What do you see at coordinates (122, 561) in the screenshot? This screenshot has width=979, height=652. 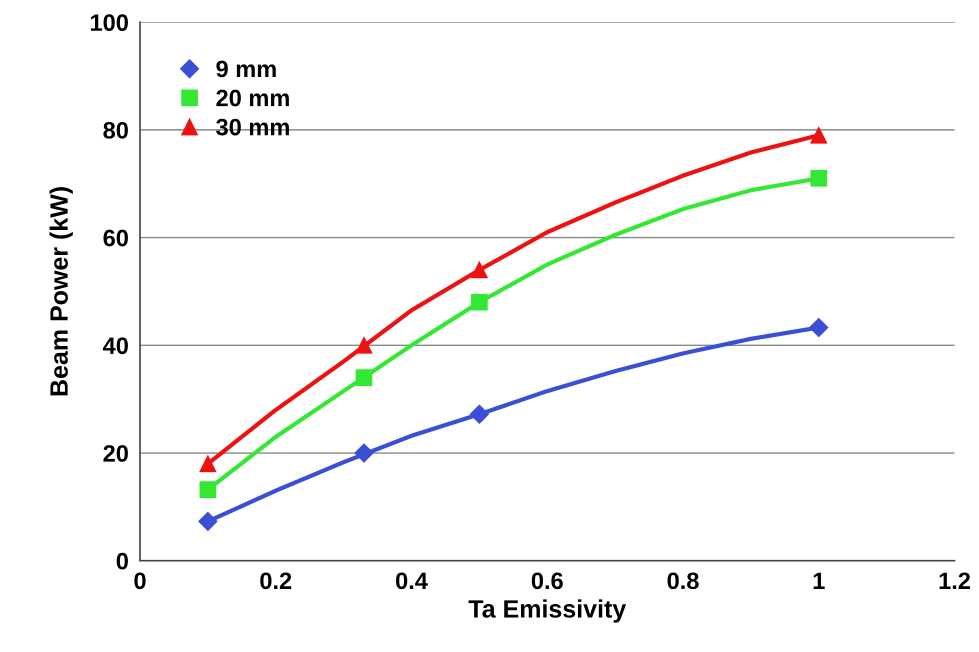 I see `y-tick-label: 0` at bounding box center [122, 561].